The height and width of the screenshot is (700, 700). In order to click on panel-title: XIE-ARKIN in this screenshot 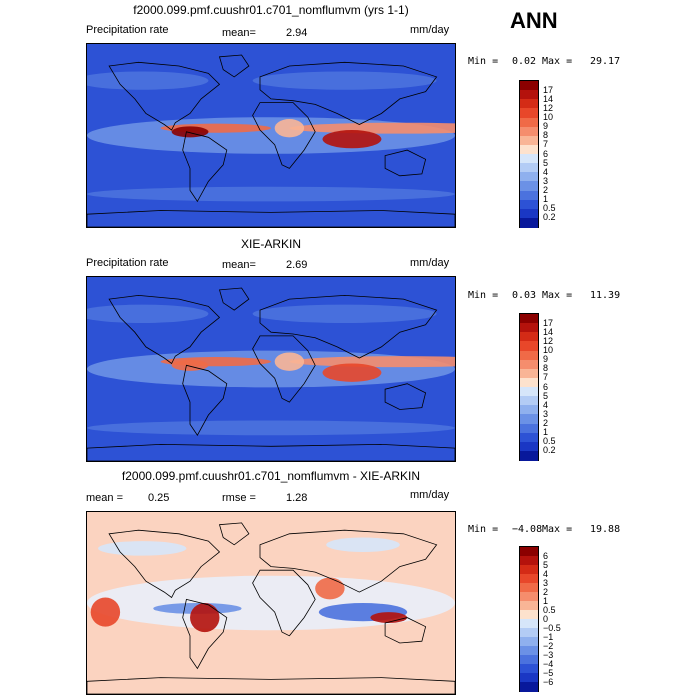, I will do `click(270, 244)`.